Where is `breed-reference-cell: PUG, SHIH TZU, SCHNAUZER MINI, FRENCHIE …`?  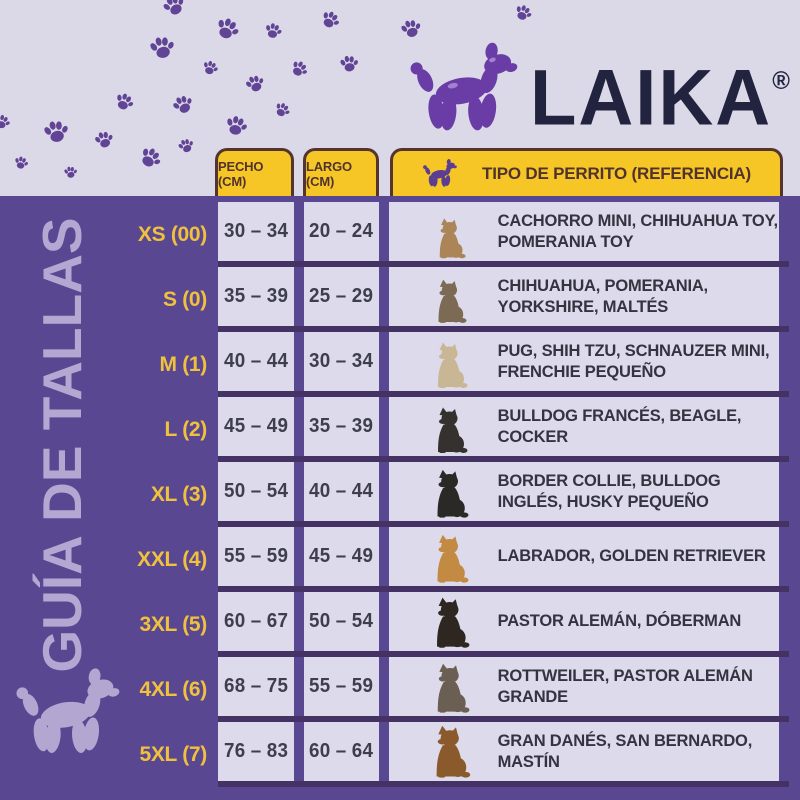 breed-reference-cell: PUG, SHIH TZU, SCHNAUZER MINI, FRENCHIE … is located at coordinates (584, 361).